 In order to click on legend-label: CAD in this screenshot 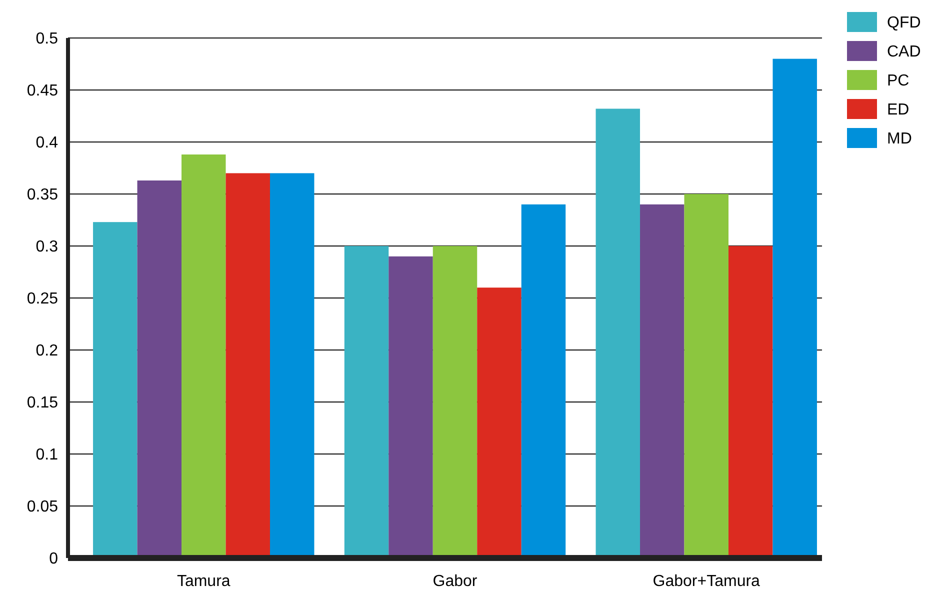, I will do `click(904, 52)`.